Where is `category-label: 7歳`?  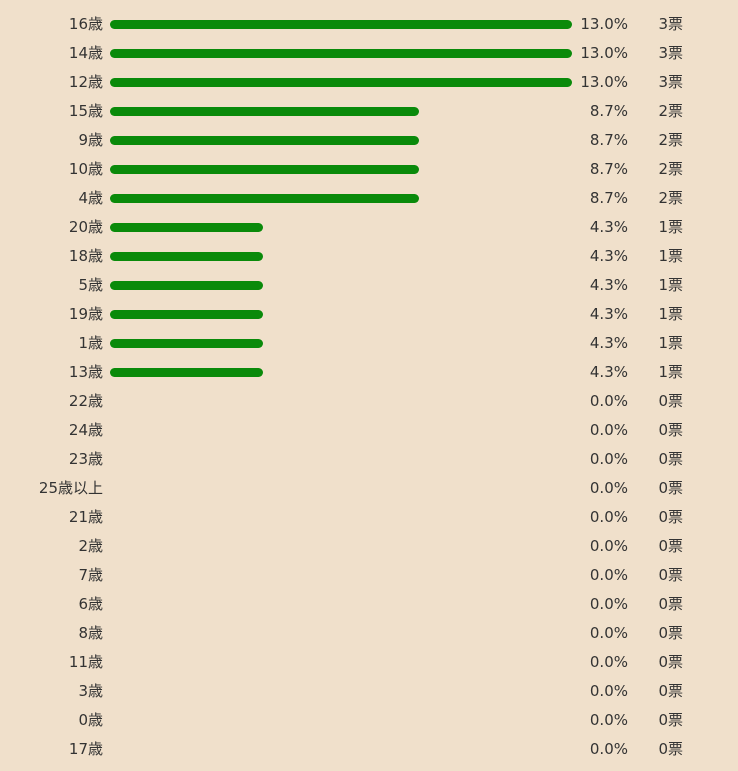
category-label: 7歳 is located at coordinates (90, 575).